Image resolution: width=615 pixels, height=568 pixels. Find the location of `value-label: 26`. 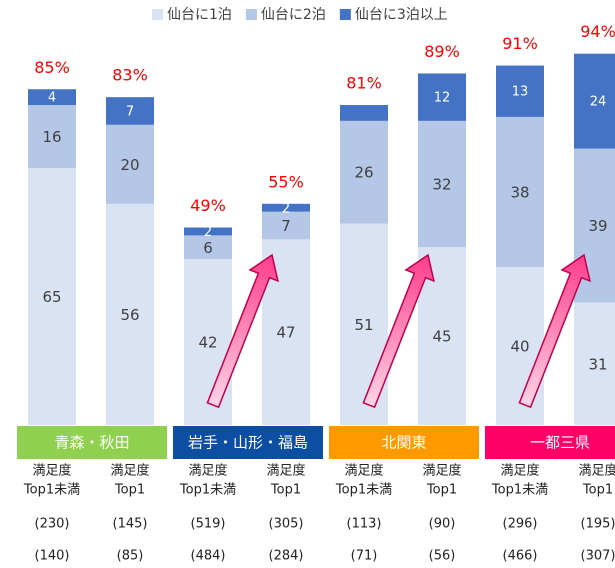

value-label: 26 is located at coordinates (363, 173).